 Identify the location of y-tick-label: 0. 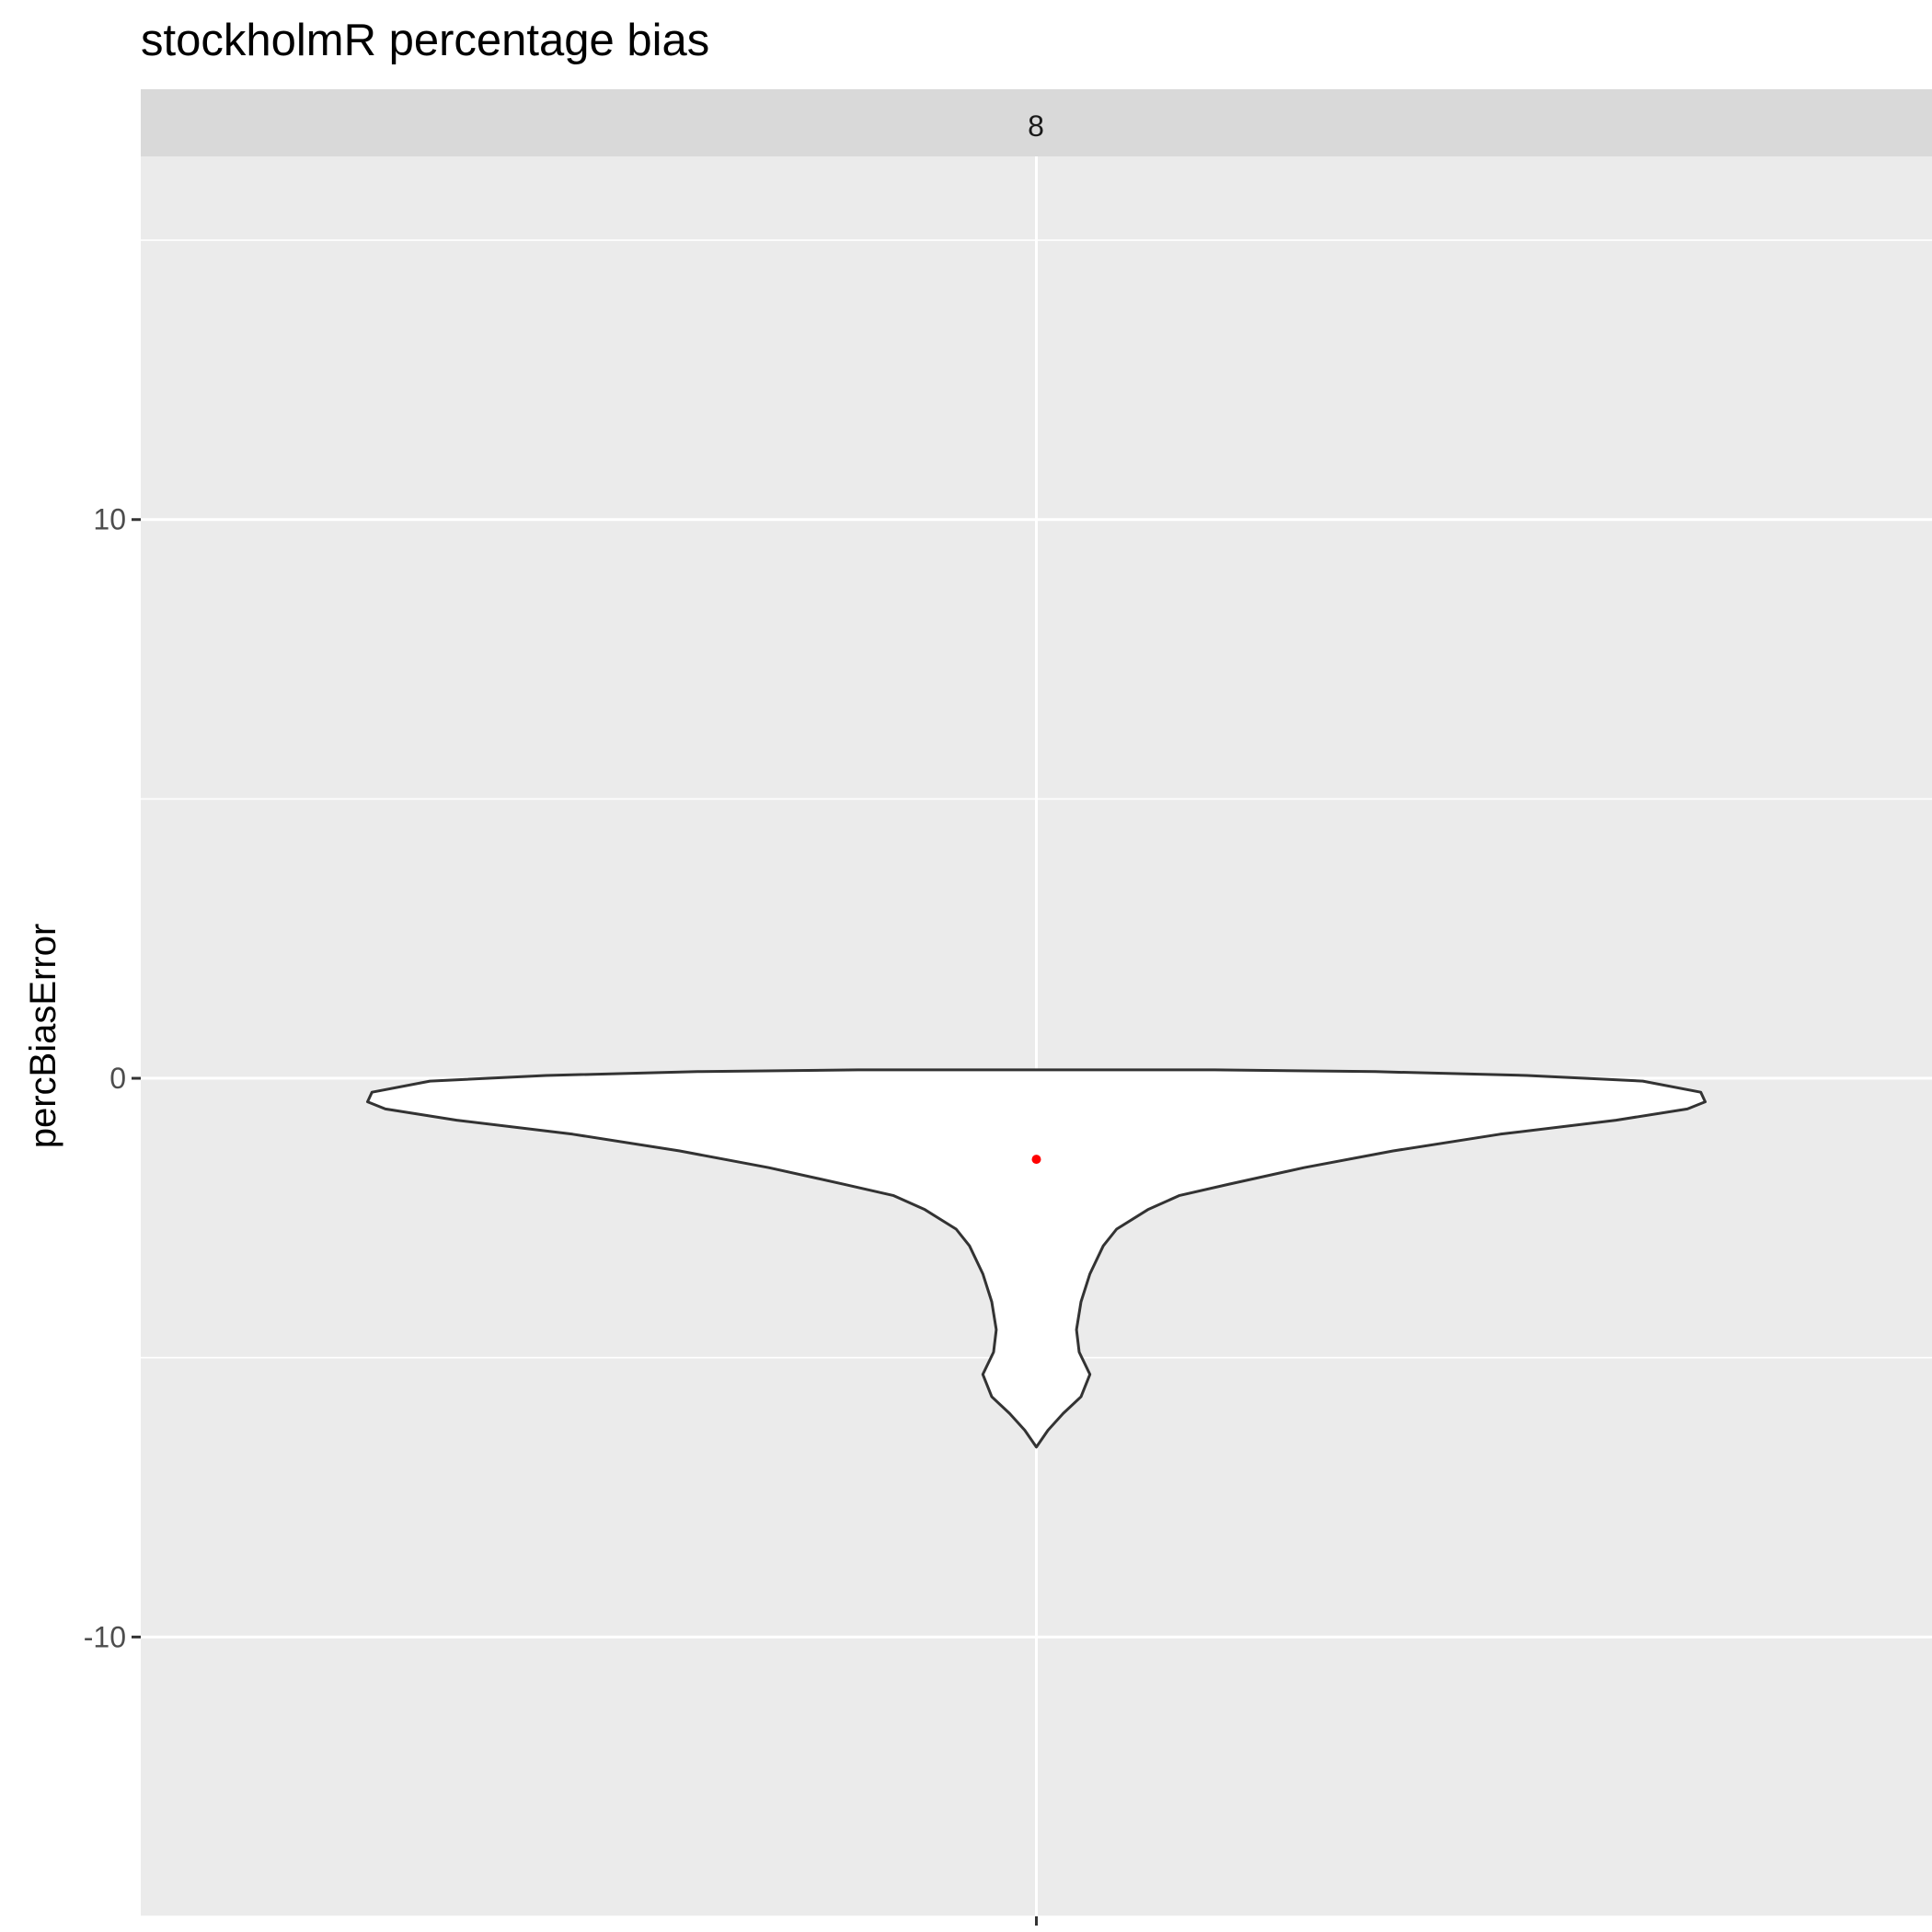
(117, 1078).